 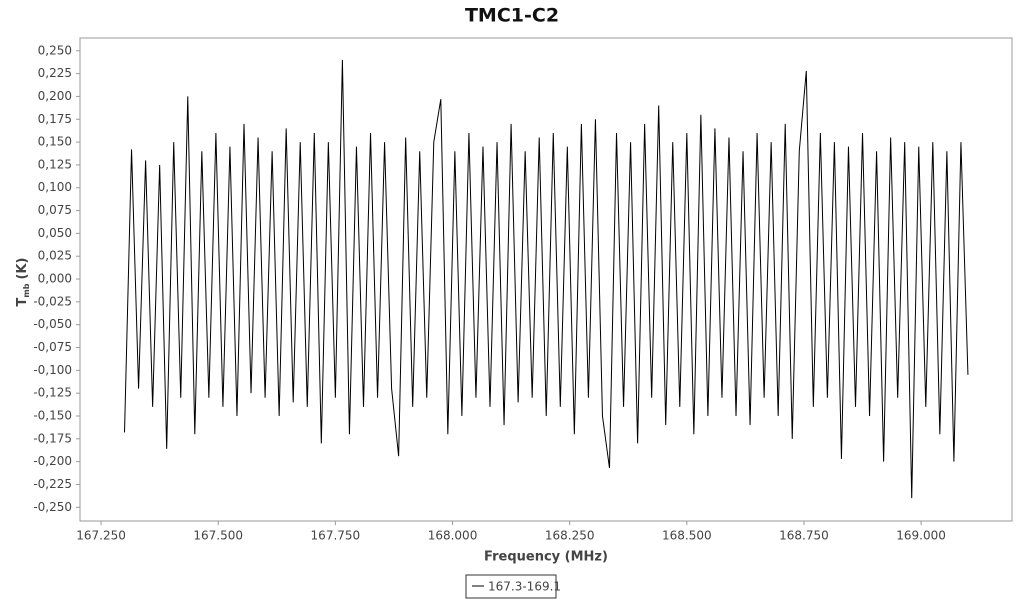 What do you see at coordinates (55, 233) in the screenshot?
I see `y-tick-label: 0,050` at bounding box center [55, 233].